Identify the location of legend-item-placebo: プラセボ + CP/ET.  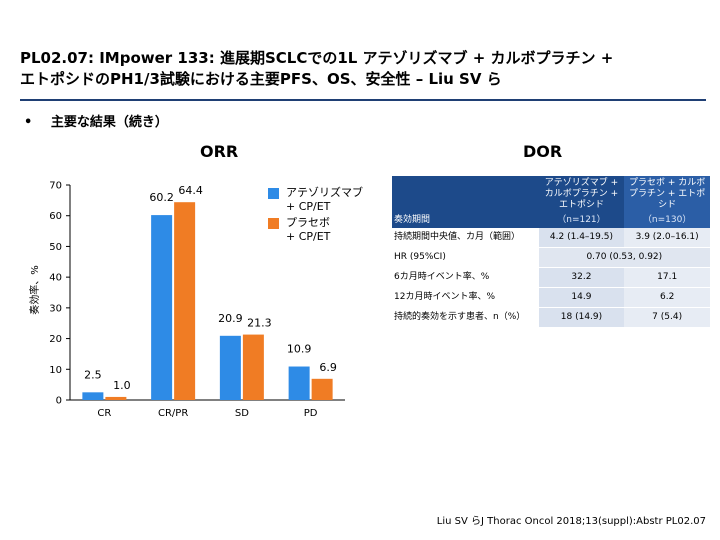
(315, 230).